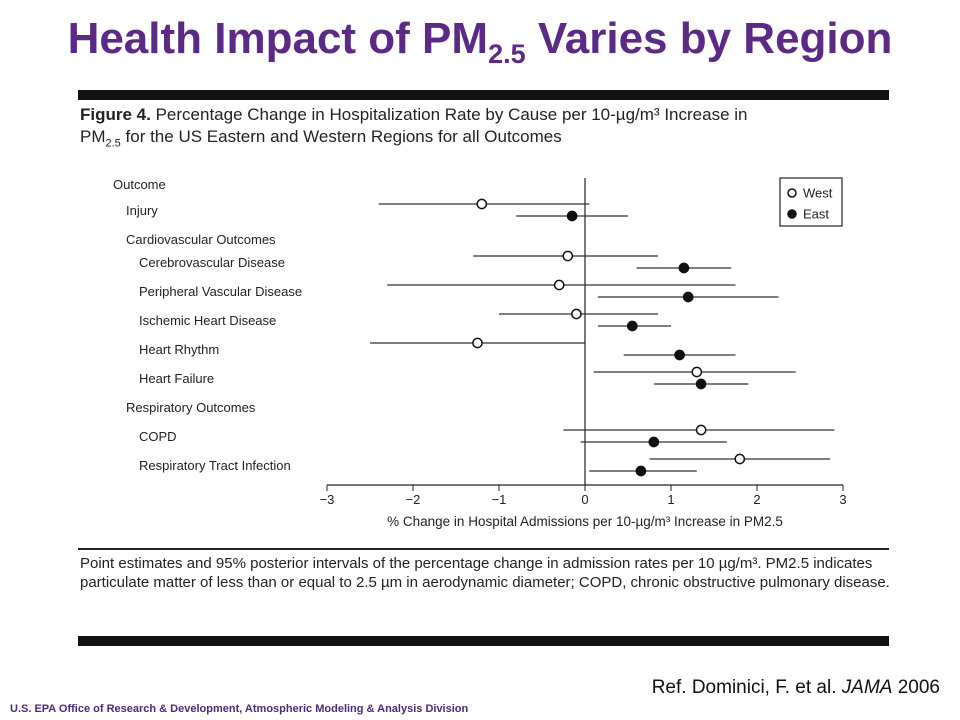 The image size is (960, 720). I want to click on x-tick-label: 0, so click(584, 499).